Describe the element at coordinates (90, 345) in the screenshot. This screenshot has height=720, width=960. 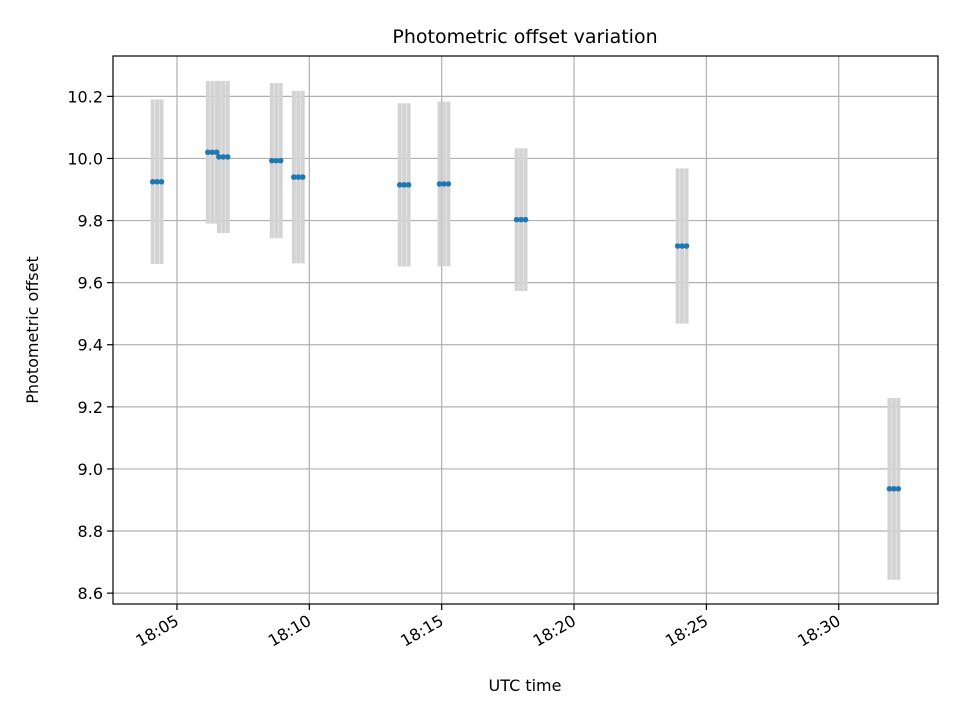
I see `y-tick-label: 9.4` at that location.